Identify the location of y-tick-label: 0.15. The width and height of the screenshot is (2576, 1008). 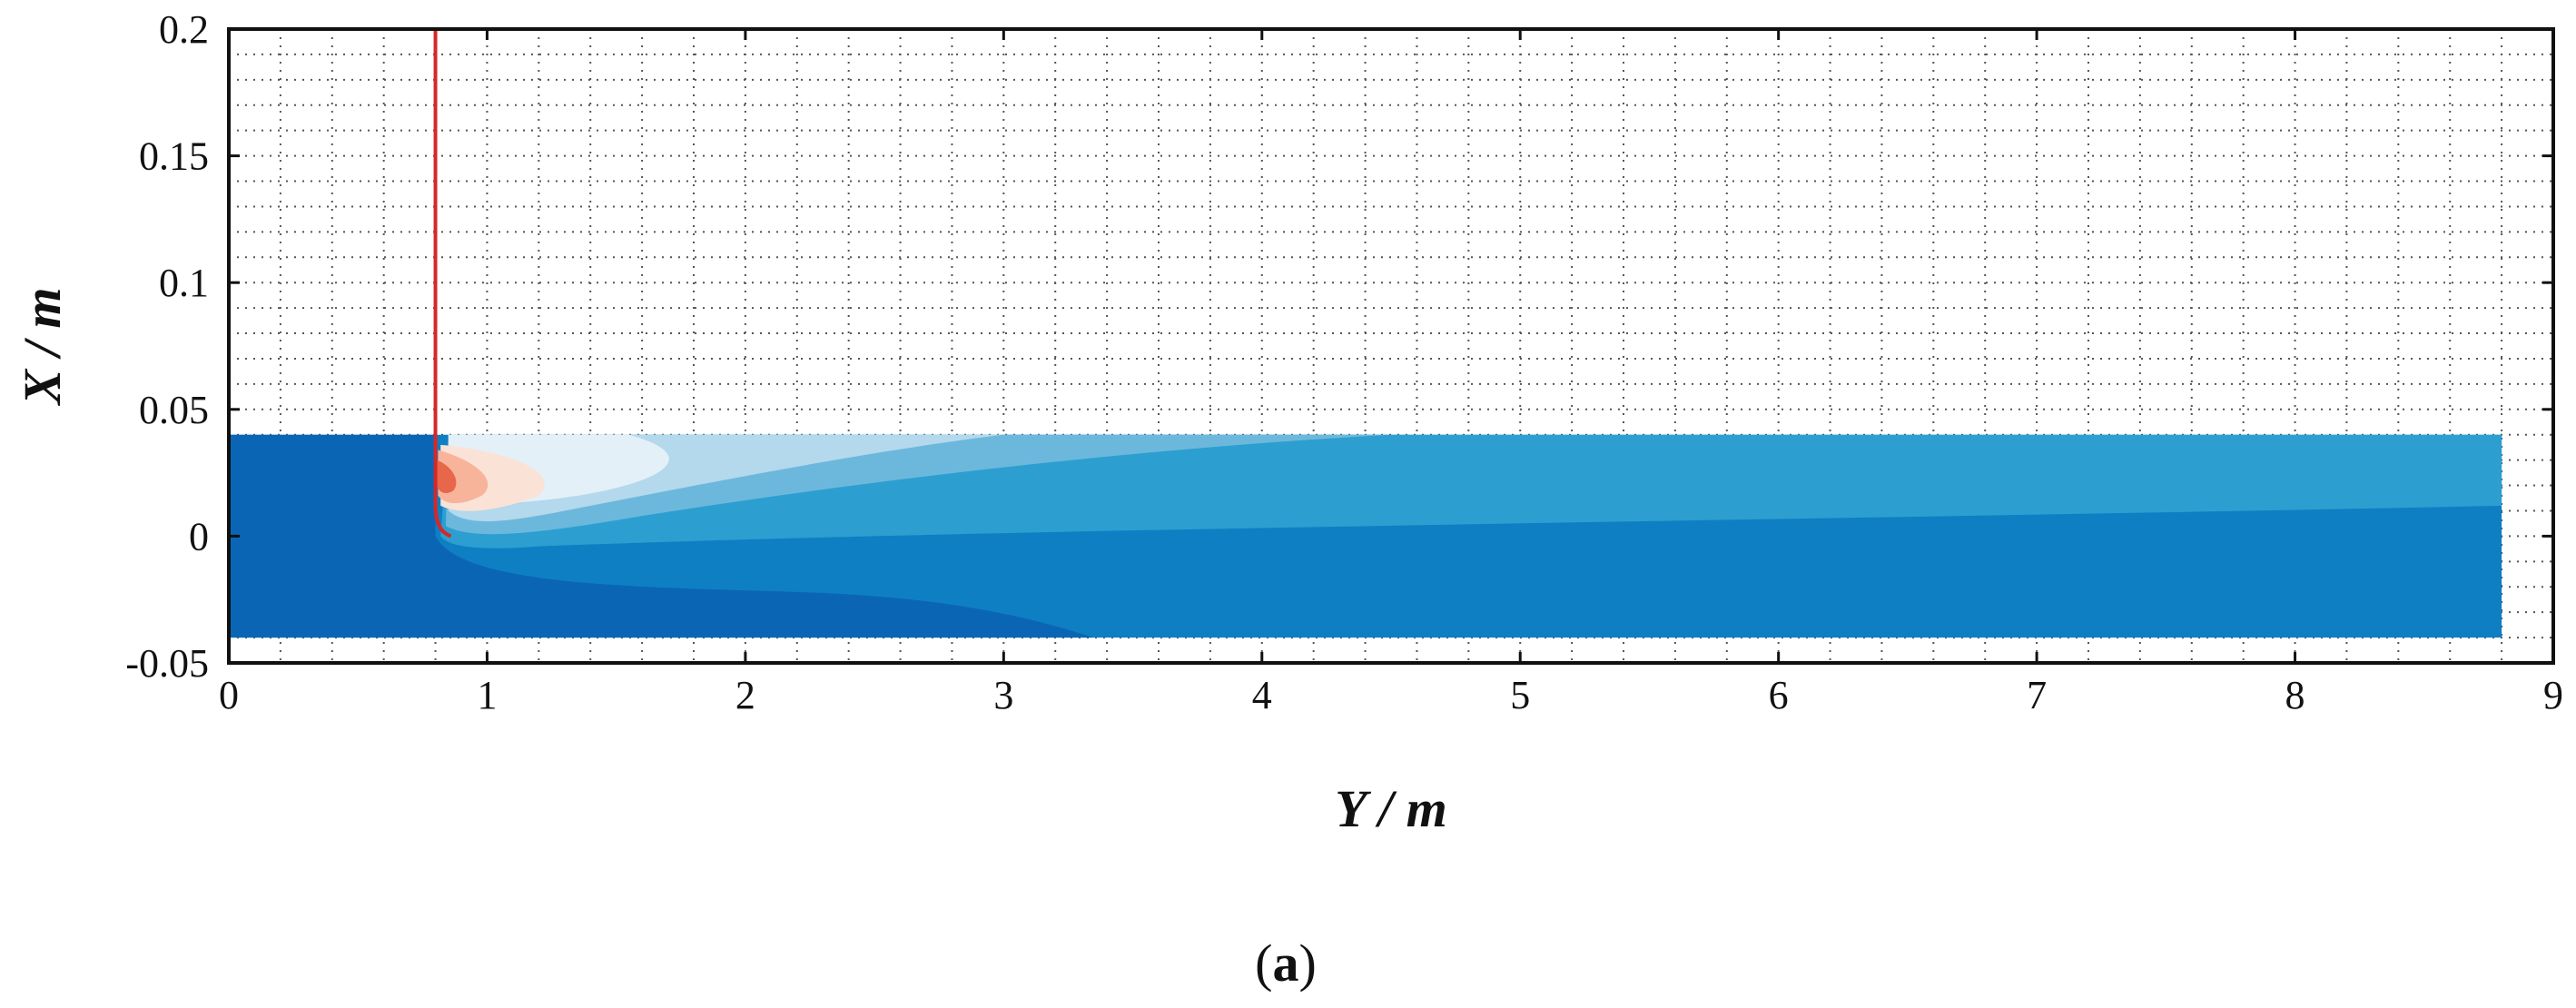
(174, 157).